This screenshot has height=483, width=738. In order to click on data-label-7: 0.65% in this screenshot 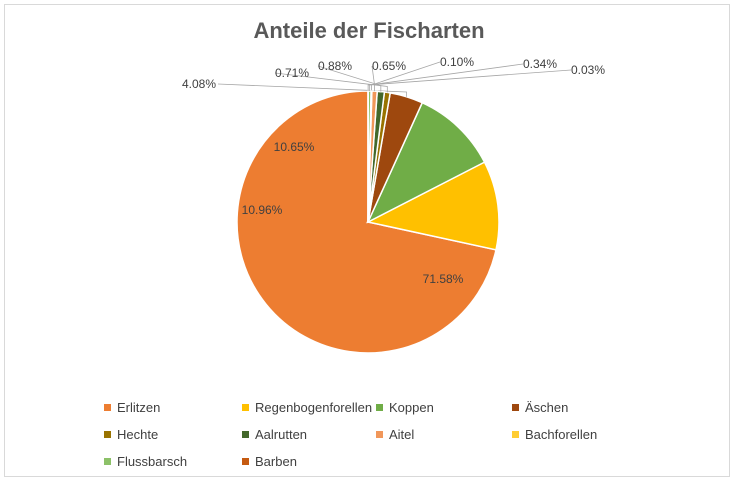, I will do `click(389, 66)`.